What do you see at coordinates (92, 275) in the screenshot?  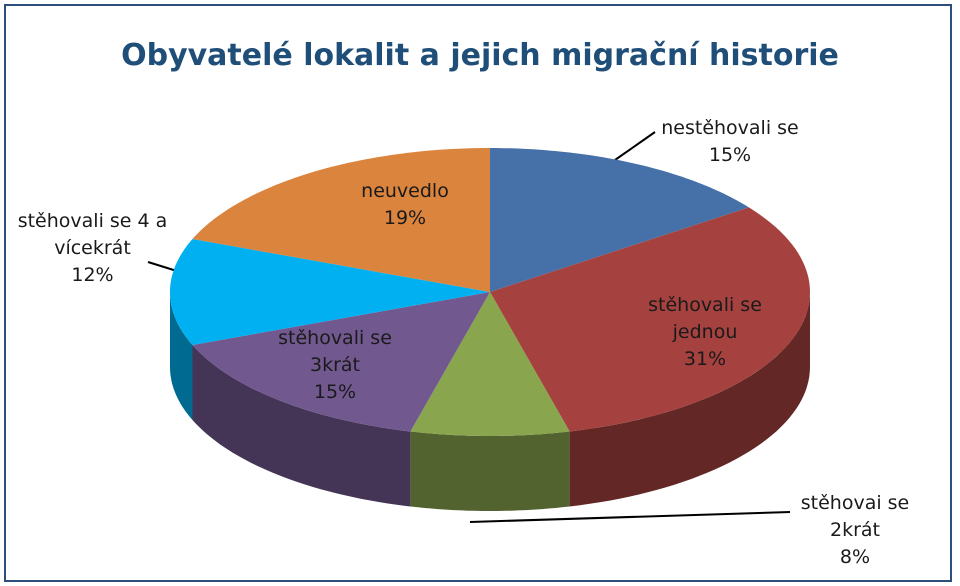 I see `value-label: 12%` at bounding box center [92, 275].